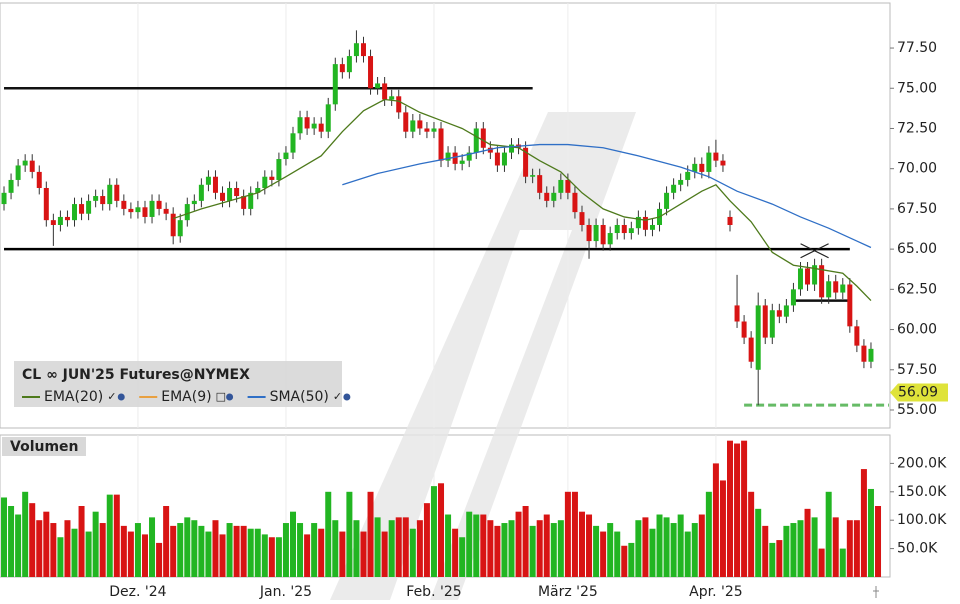  Describe the element at coordinates (917, 289) in the screenshot. I see `y-tick-label: 62.50` at that location.